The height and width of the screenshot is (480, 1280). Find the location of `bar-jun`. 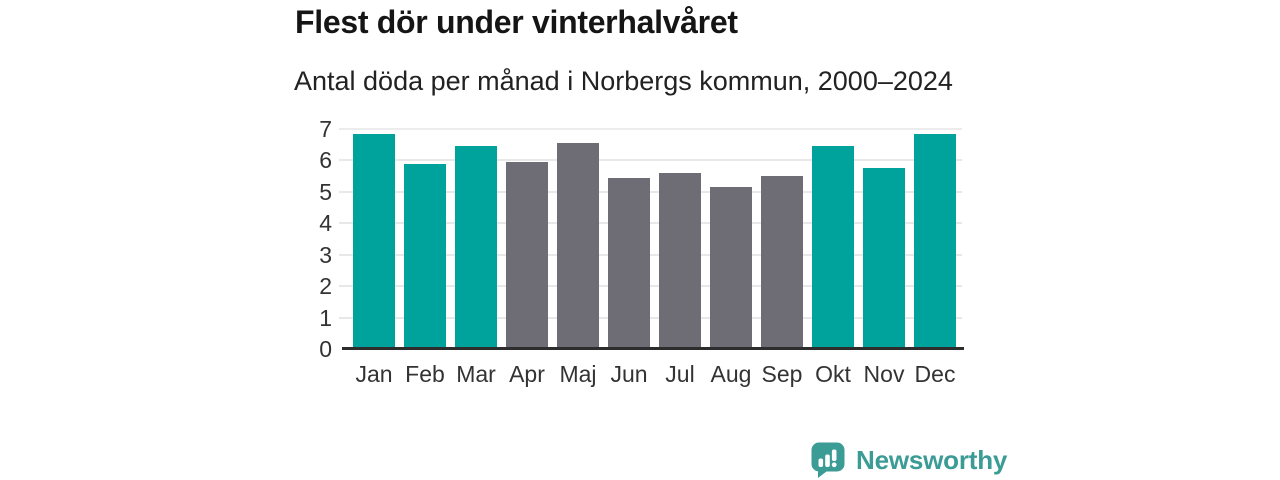

bar-jun is located at coordinates (629, 263).